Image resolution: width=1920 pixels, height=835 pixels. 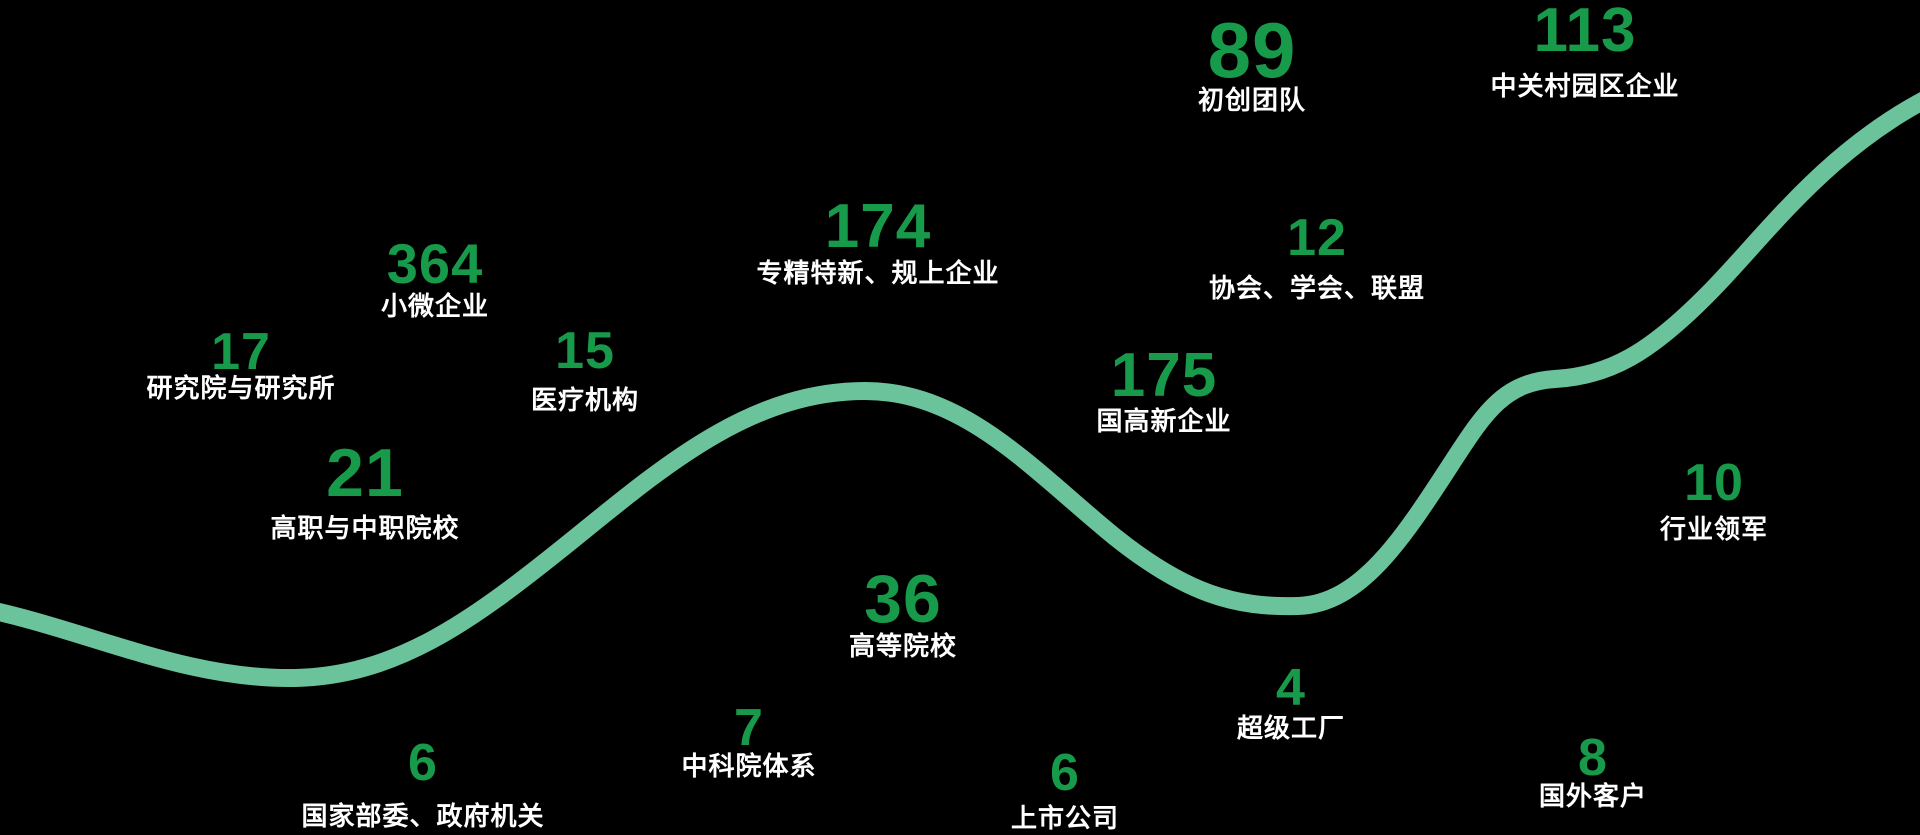 I want to click on stat-label: 医疗机构, so click(x=585, y=400).